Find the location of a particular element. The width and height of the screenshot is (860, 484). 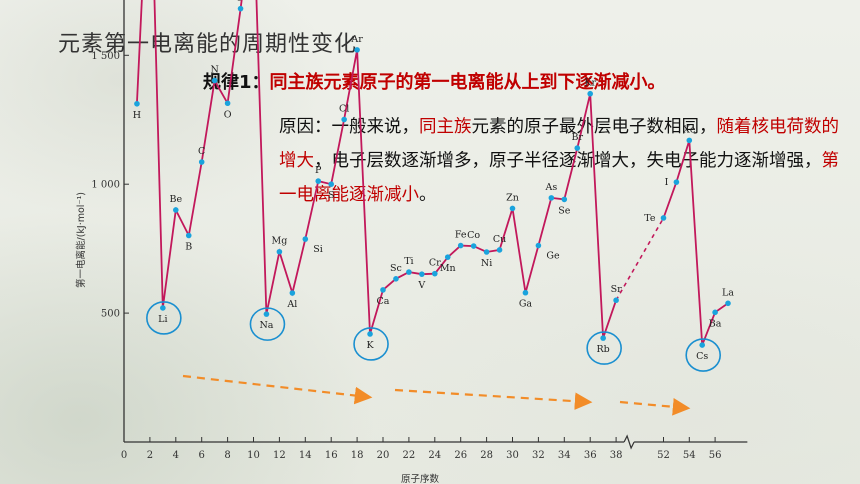

x-tick-label: 32 is located at coordinates (538, 455).